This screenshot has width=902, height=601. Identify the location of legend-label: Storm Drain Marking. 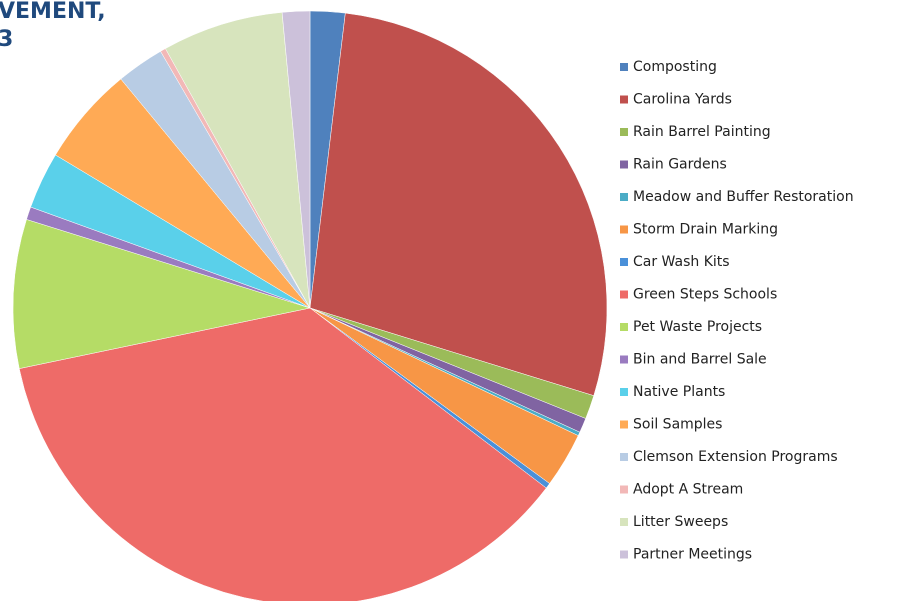
(705, 230).